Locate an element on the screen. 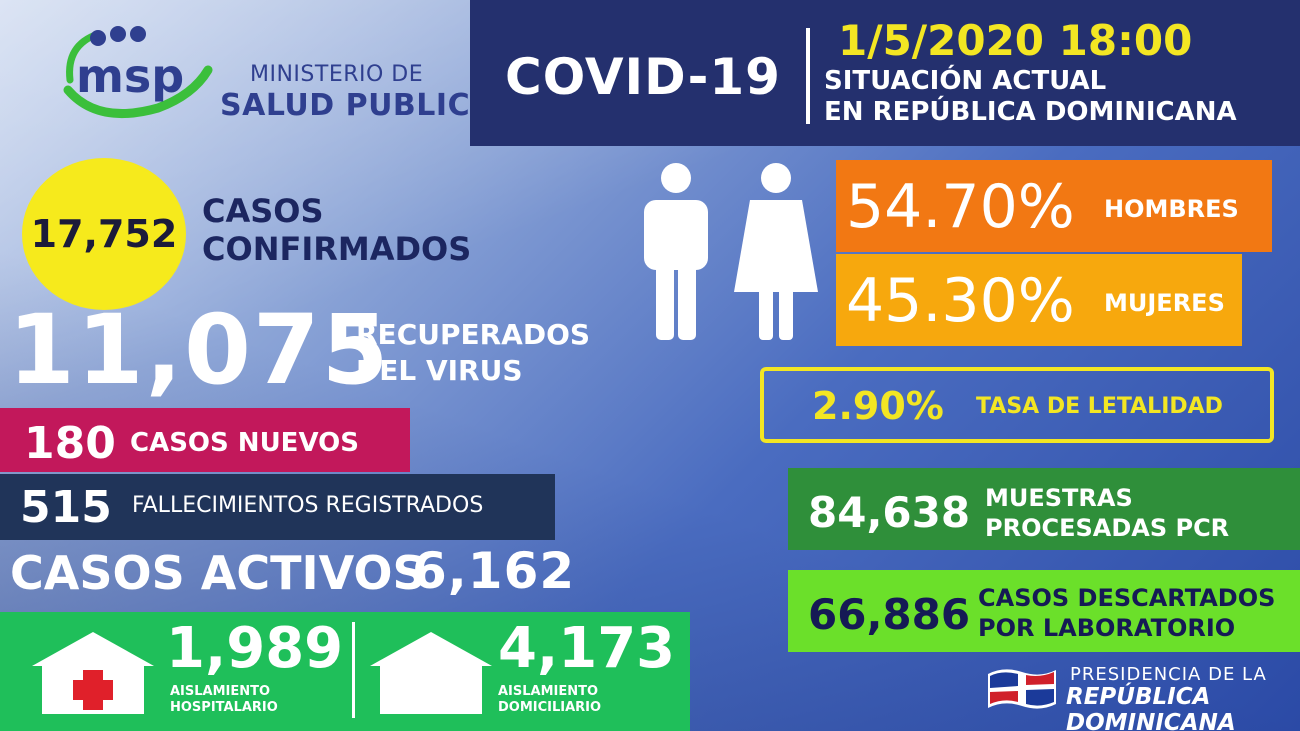 The image size is (1300, 731). woman-icon is located at coordinates (776, 251).